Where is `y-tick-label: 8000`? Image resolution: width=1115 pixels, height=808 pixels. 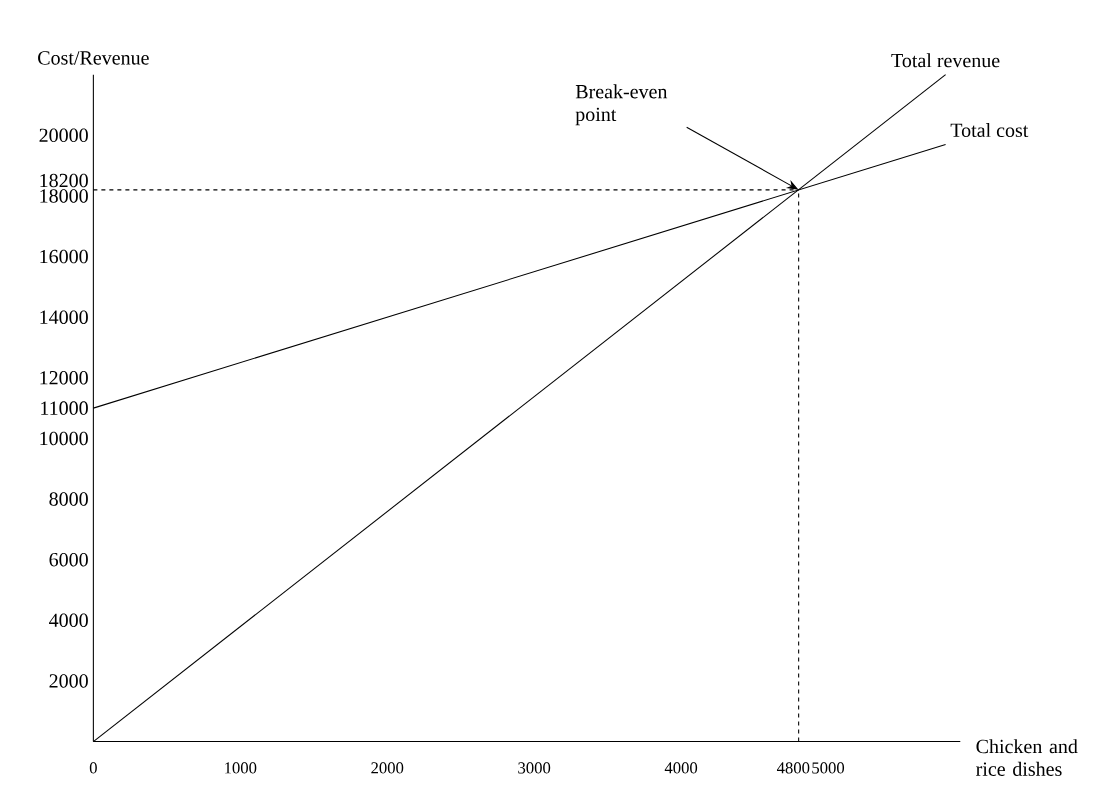
y-tick-label: 8000 is located at coordinates (68, 499).